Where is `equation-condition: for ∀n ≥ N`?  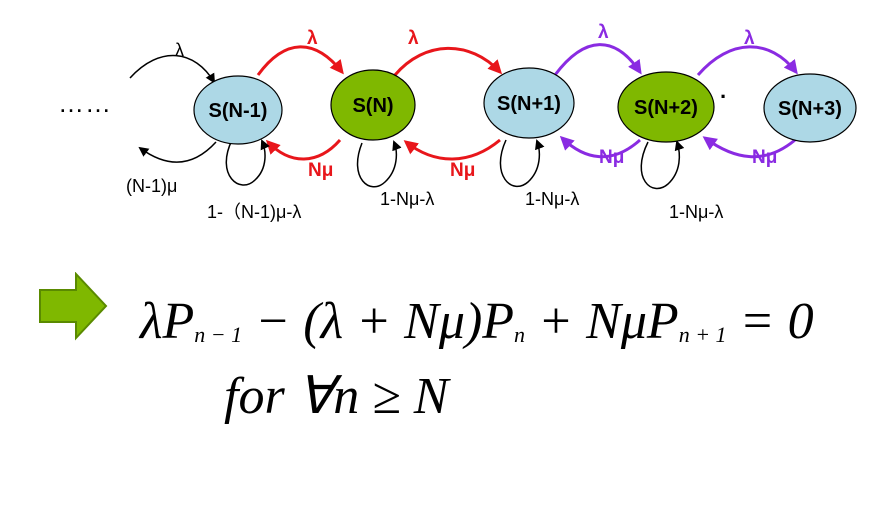 equation-condition: for ∀n ≥ N is located at coordinates (336, 396).